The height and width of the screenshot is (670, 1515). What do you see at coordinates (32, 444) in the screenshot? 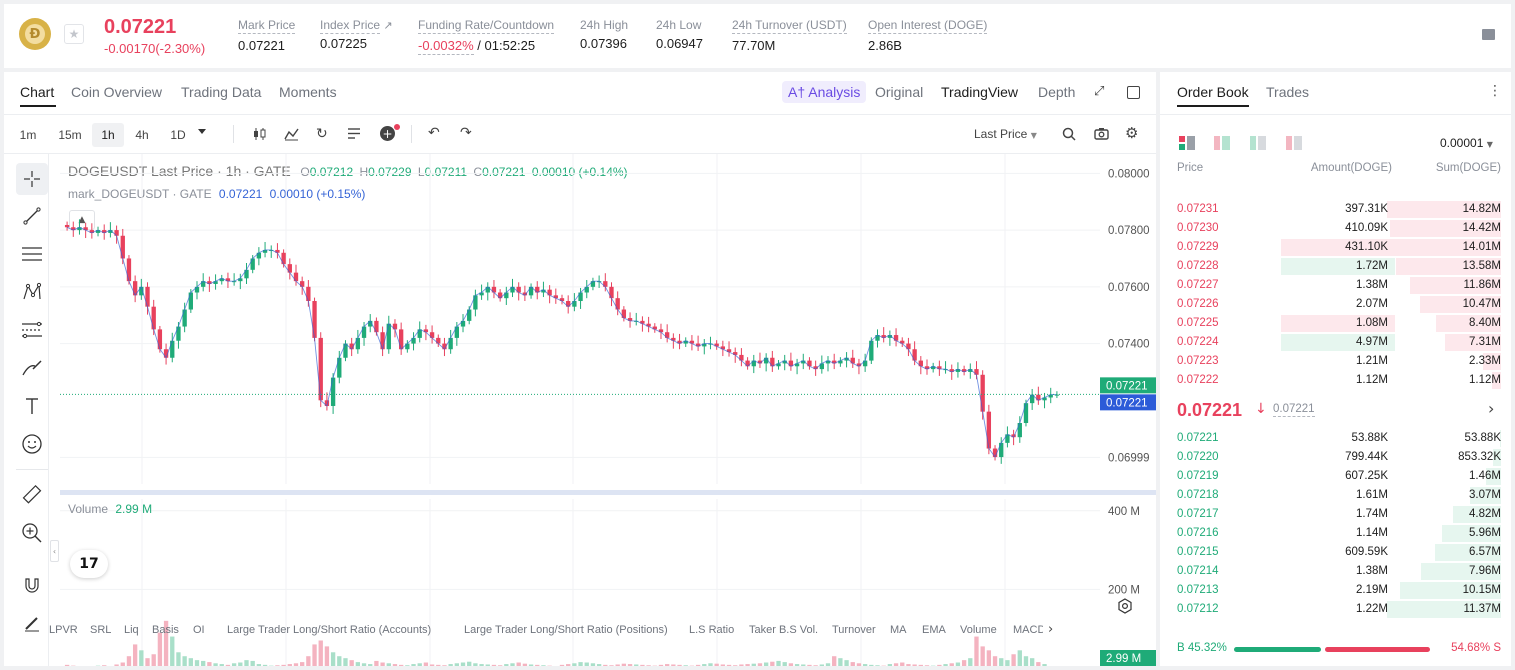
I see `emoji-tool-icon` at bounding box center [32, 444].